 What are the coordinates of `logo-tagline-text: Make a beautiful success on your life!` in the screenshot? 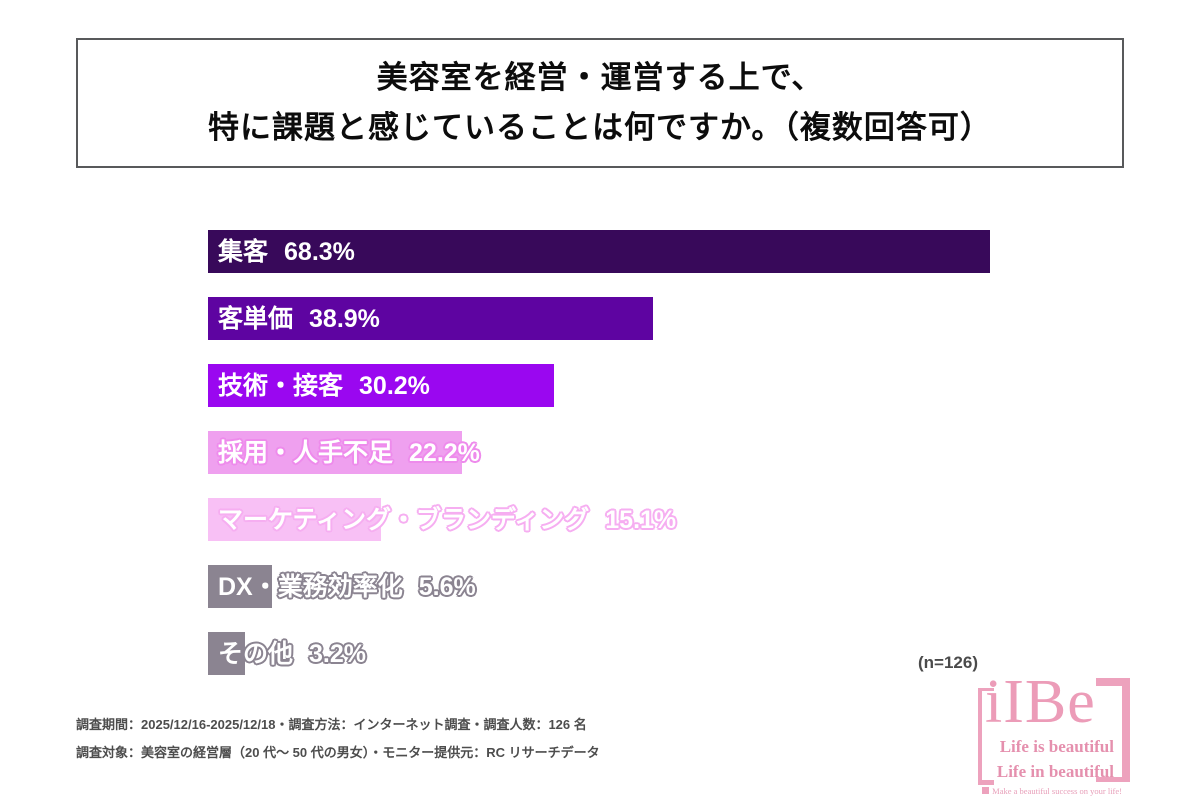 It's located at (1057, 791).